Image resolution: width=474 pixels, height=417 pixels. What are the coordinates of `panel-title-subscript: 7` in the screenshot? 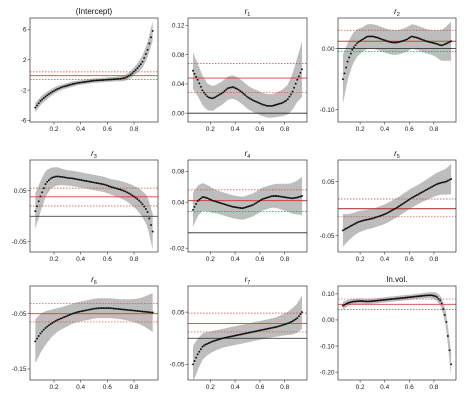 It's located at (248, 283).